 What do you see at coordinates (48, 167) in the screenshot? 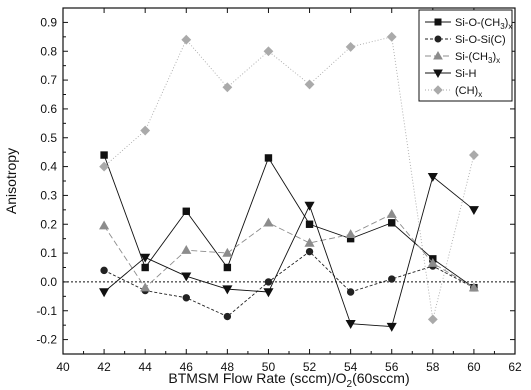
I see `y-tick-label: 0.4` at bounding box center [48, 167].